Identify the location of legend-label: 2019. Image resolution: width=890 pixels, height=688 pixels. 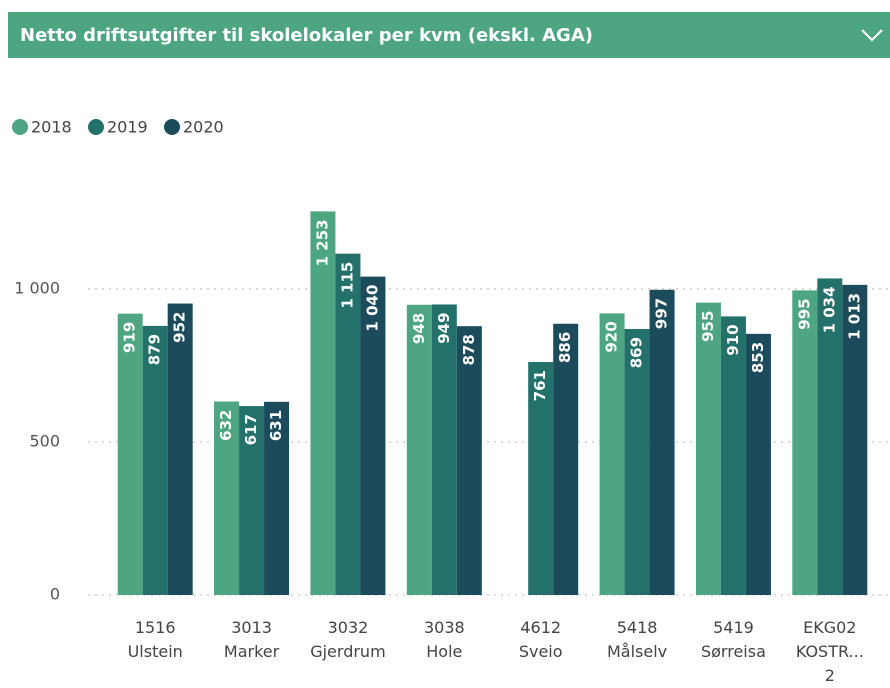
(127, 127).